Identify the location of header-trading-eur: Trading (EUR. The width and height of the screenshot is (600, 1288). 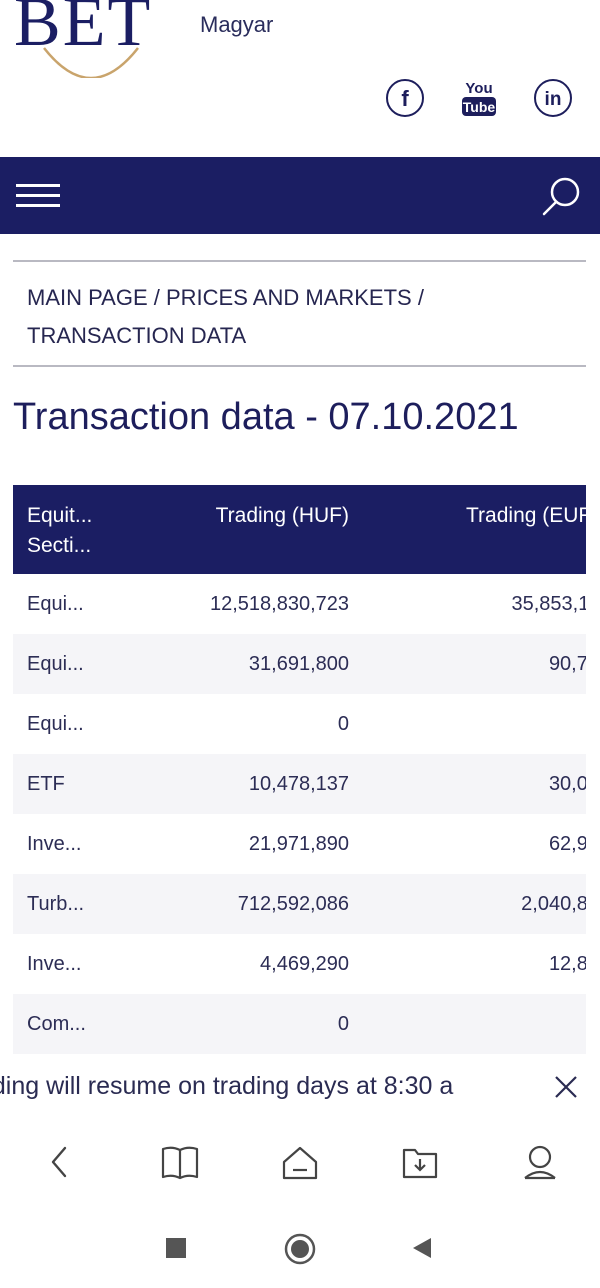
(526, 515).